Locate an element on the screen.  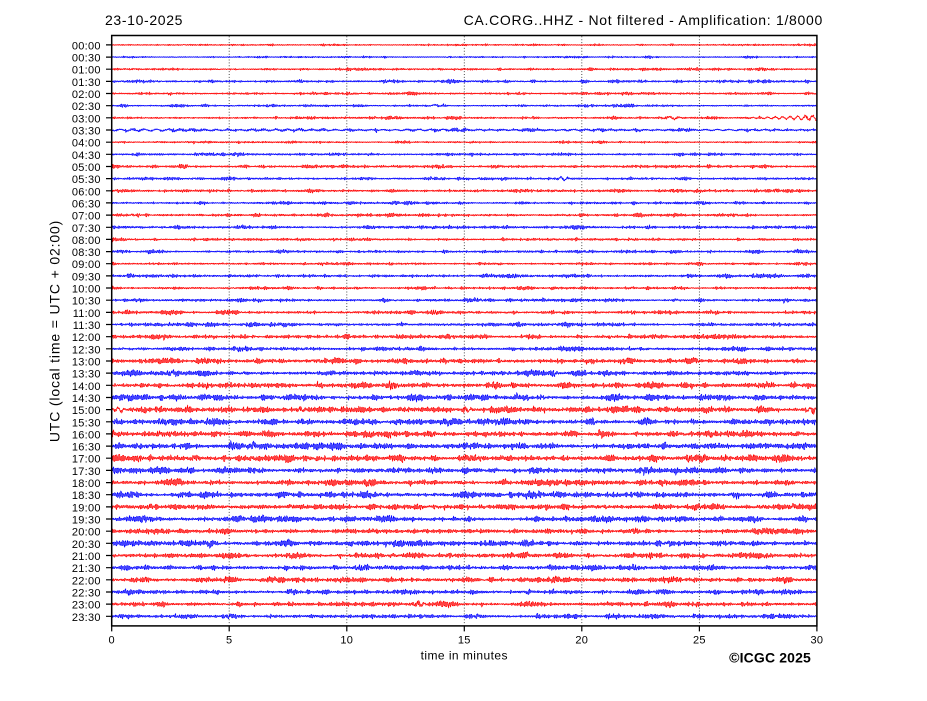
svg-text: 02:30 is located at coordinates (86, 107).